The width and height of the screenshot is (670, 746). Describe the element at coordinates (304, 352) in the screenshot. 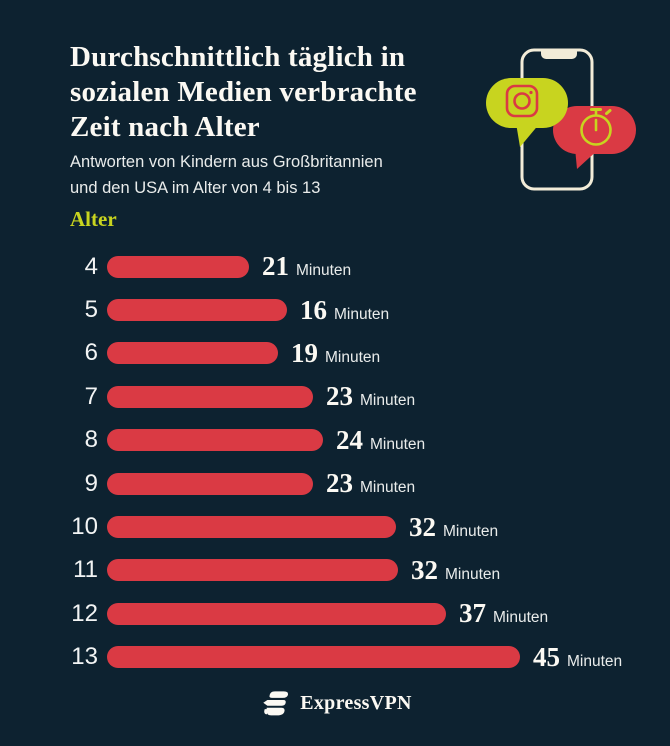

I see `value-number: 19` at that location.